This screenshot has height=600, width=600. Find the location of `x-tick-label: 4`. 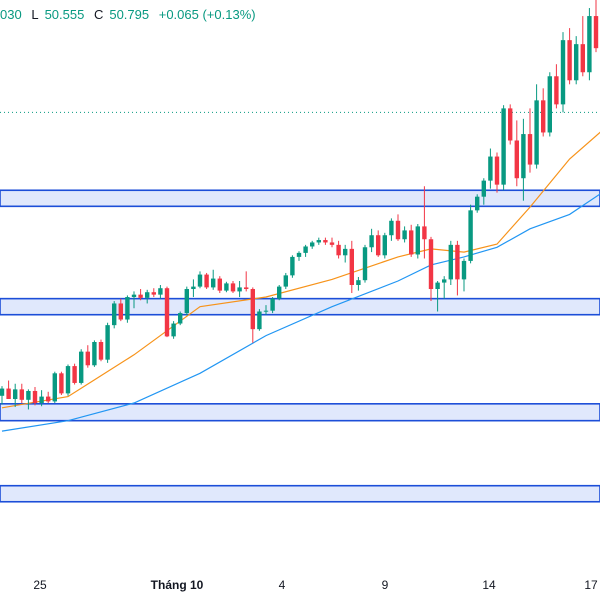

x-tick-label: 4 is located at coordinates (282, 585).